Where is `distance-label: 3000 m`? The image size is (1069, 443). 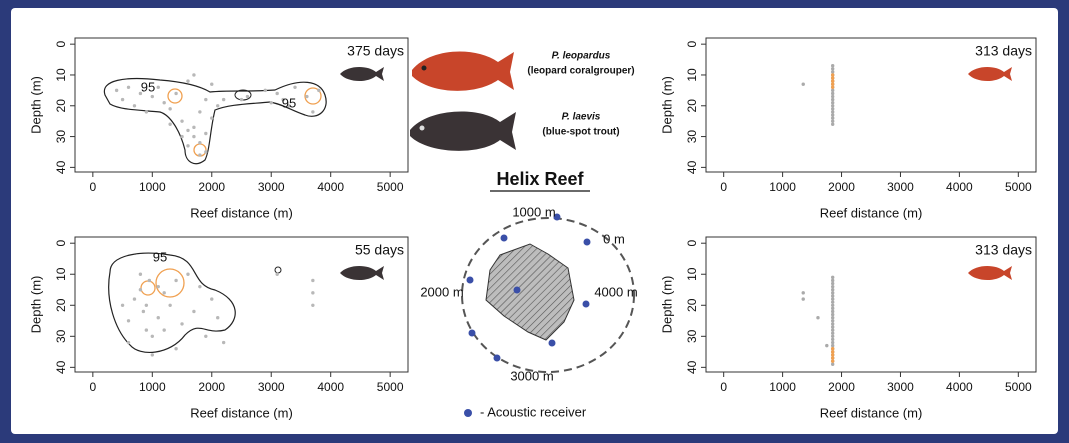
distance-label: 3000 m is located at coordinates (531, 375).